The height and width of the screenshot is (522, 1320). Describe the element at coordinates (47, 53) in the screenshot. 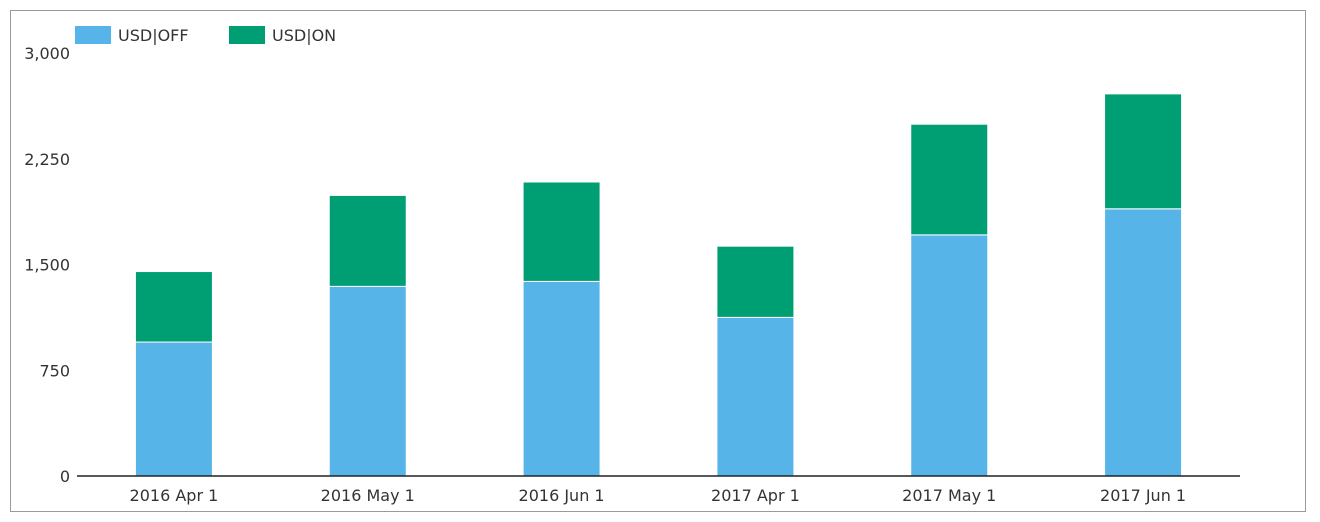

I see `y-tick-label-4: 3,000` at that location.